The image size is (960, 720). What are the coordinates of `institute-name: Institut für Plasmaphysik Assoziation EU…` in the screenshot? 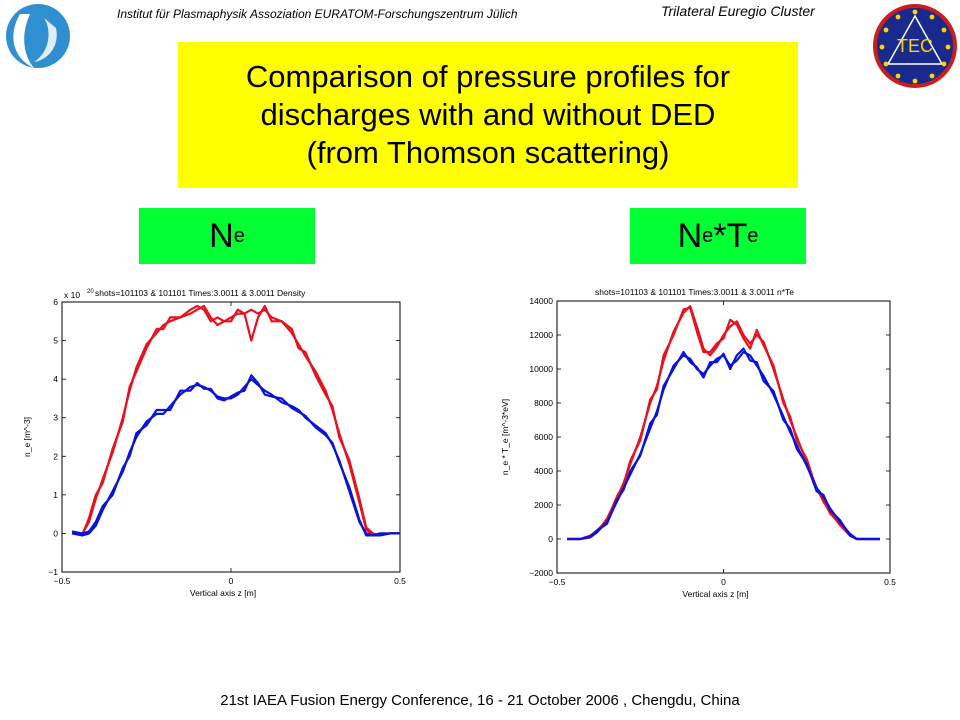 It's located at (317, 14).